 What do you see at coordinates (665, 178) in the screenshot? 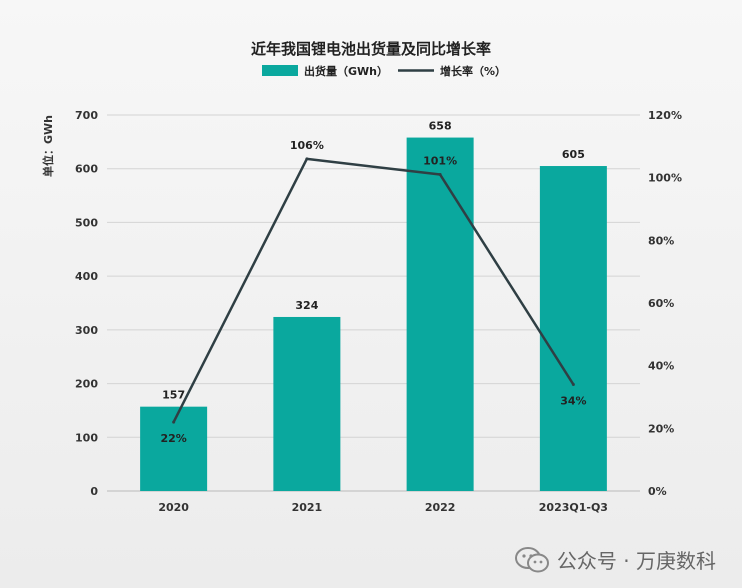
I see `y-right-tick-label: 100%` at bounding box center [665, 178].